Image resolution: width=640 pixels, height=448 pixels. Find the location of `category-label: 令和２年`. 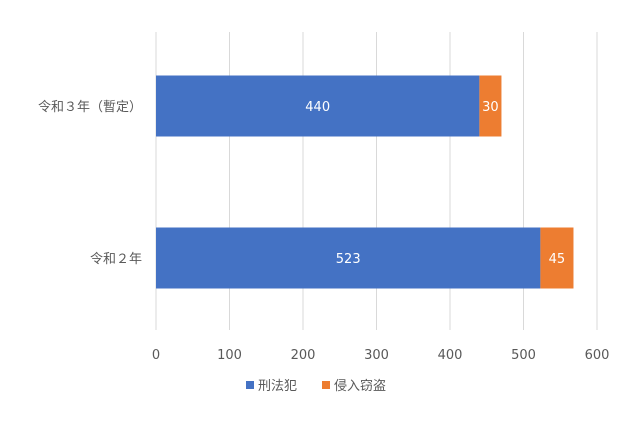

category-label: 令和２年 is located at coordinates (116, 259).